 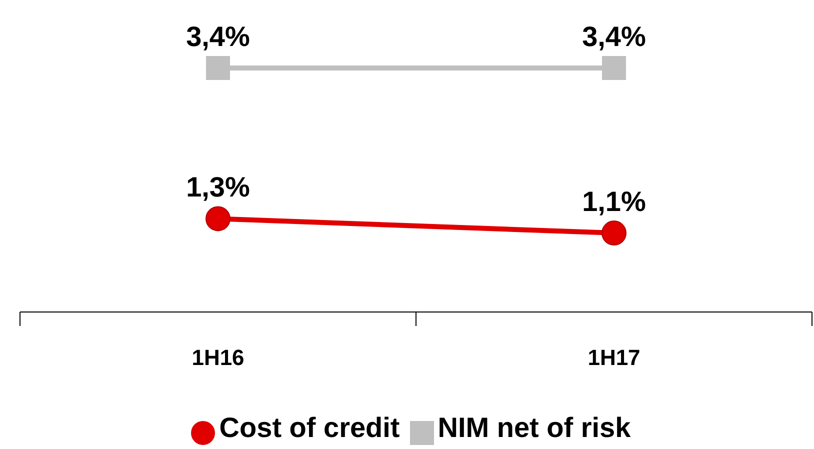 What do you see at coordinates (534, 427) in the screenshot?
I see `legend-label: NIM net of risk` at bounding box center [534, 427].